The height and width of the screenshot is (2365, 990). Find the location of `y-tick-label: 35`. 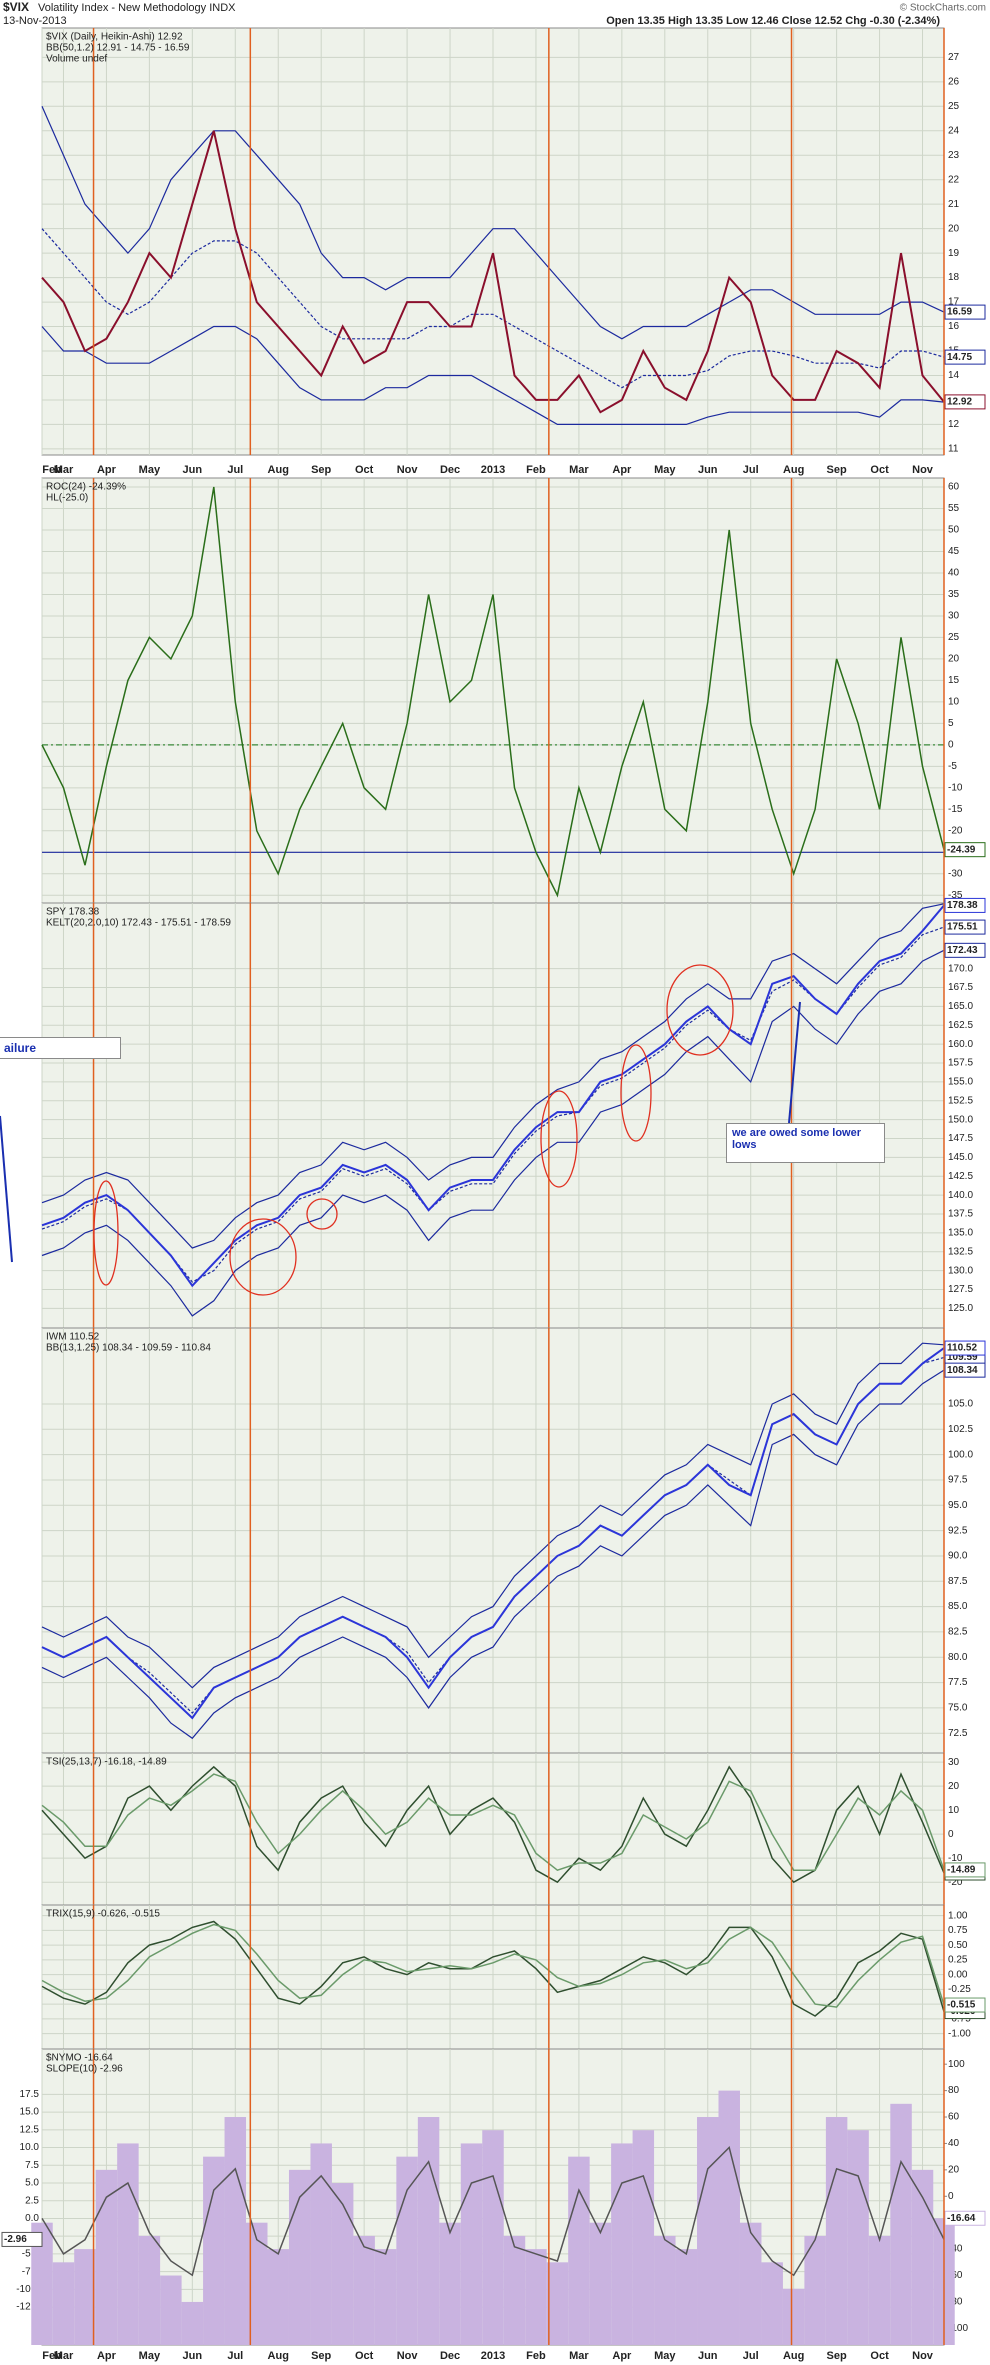

y-tick-label: 35 is located at coordinates (954, 594).